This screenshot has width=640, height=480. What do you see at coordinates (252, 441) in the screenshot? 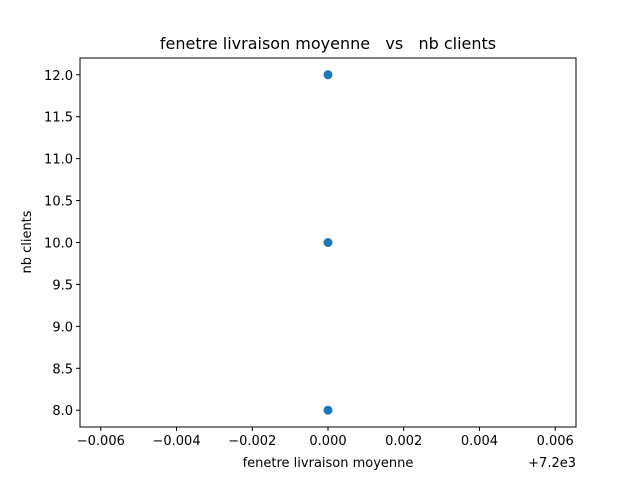
I see `x-tick-label-2: −0.002` at bounding box center [252, 441].